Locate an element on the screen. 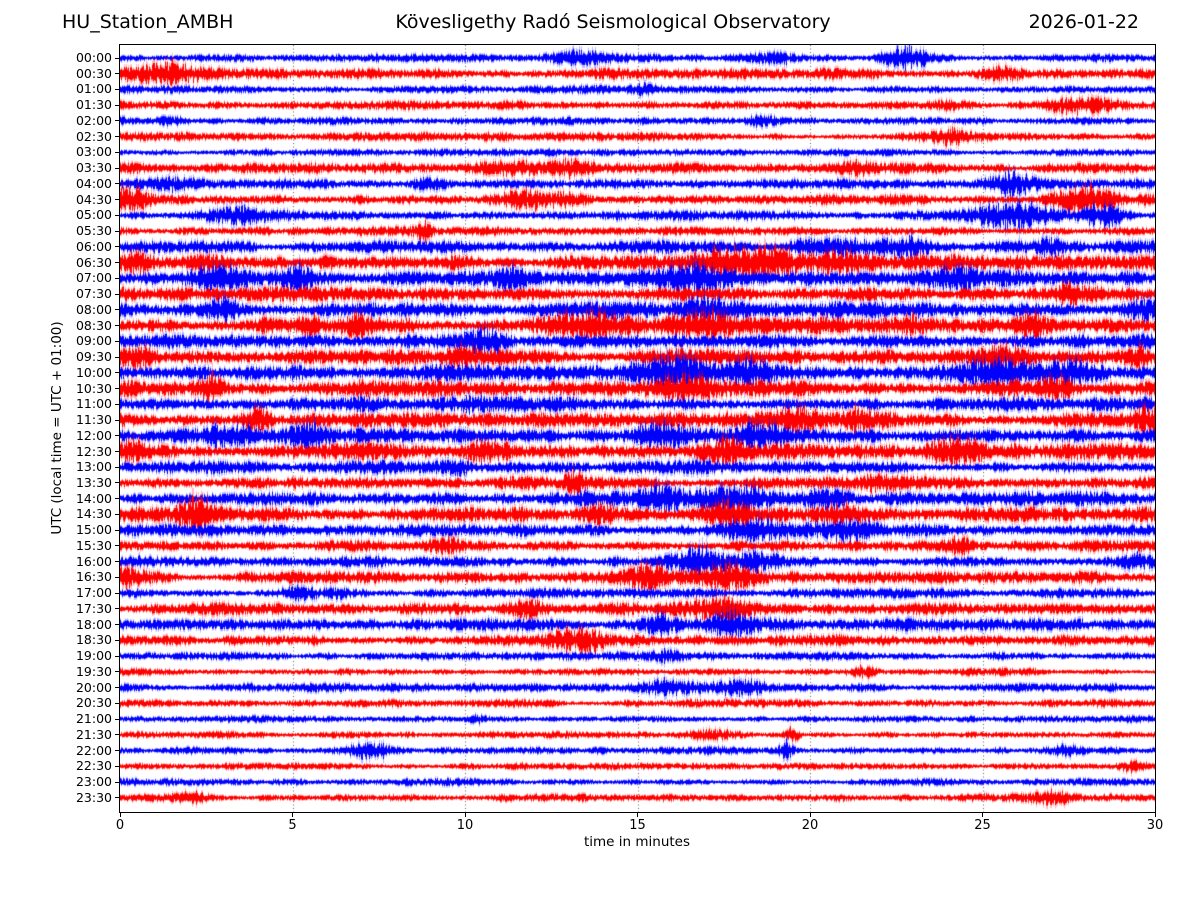  y-tick-label: 18:00 is located at coordinates (93, 624).